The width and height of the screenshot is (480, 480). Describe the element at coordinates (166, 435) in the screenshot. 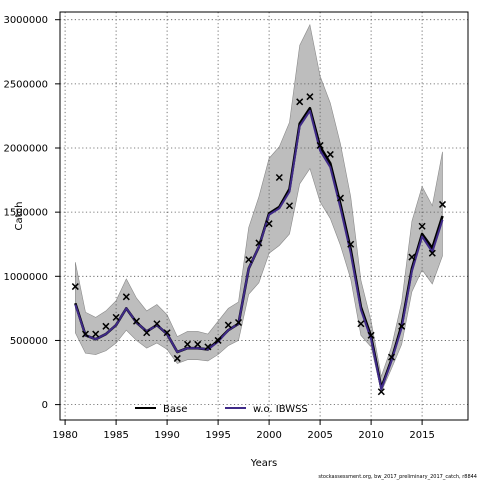

I see `x-tick-label: 1990` at that location.